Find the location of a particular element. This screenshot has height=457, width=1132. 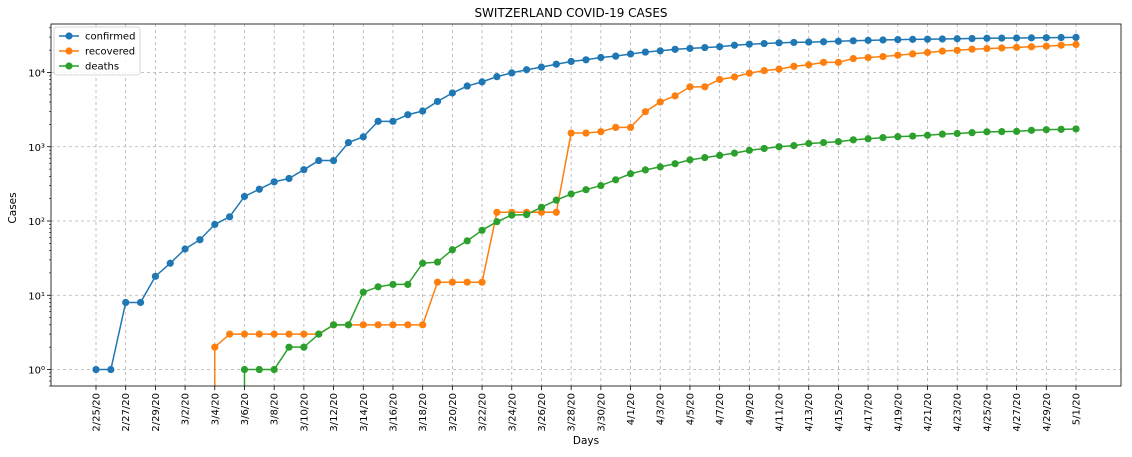

chart-title: SWITZERLAND COVID-19 CASES is located at coordinates (570, 13).